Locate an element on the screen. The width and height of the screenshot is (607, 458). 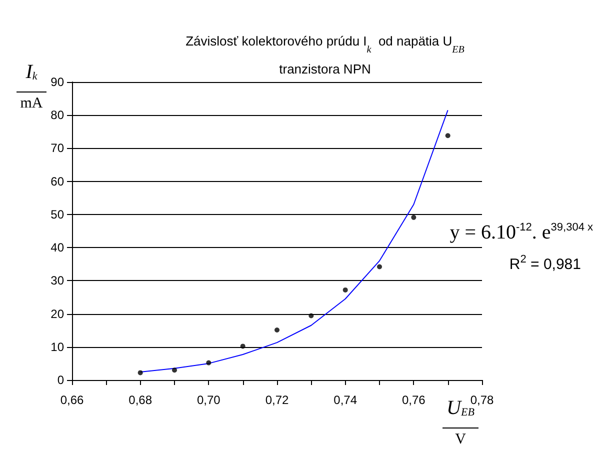
y-tick-label: 90 is located at coordinates (57, 82).